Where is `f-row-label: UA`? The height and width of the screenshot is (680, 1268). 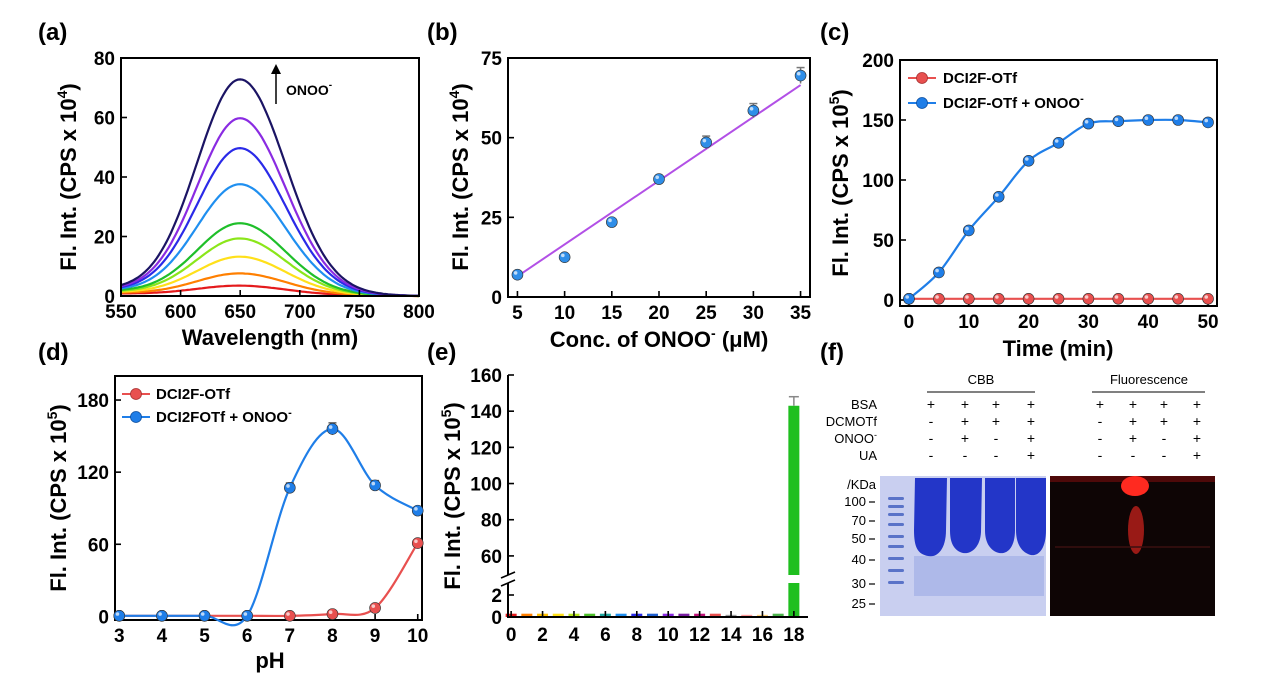 f-row-label: UA is located at coordinates (868, 455).